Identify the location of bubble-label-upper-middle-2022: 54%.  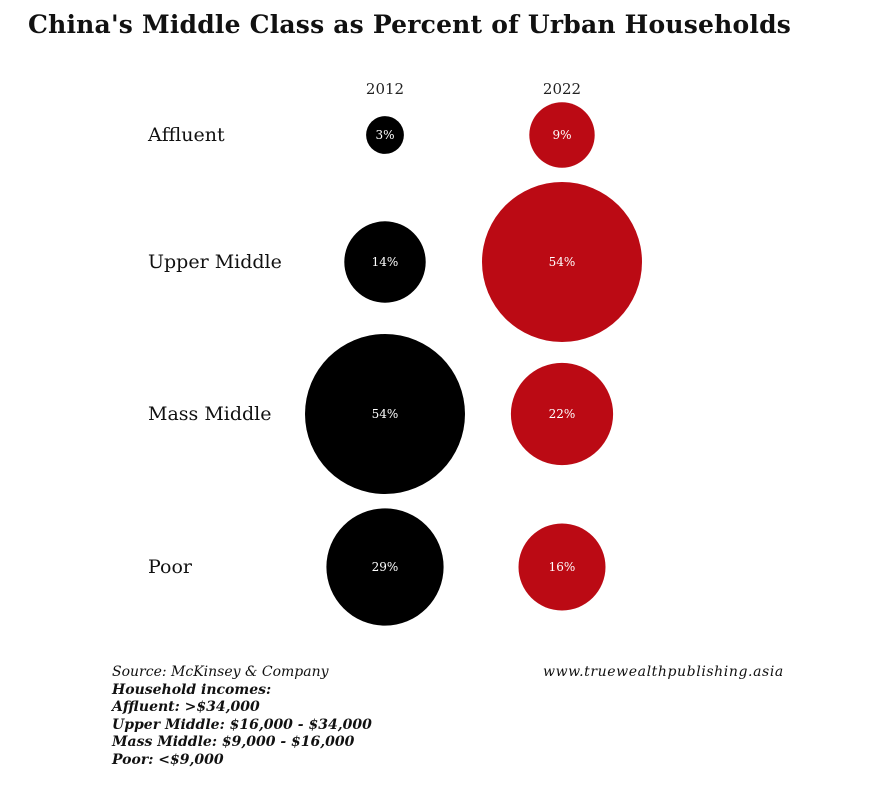
(562, 262).